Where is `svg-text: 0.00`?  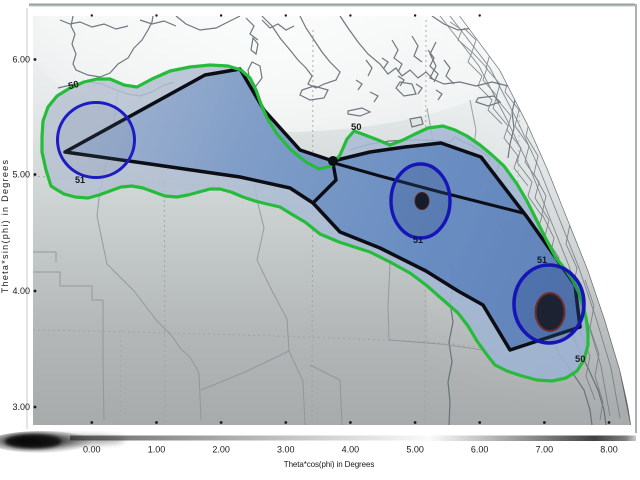 svg-text: 0.00 is located at coordinates (92, 450).